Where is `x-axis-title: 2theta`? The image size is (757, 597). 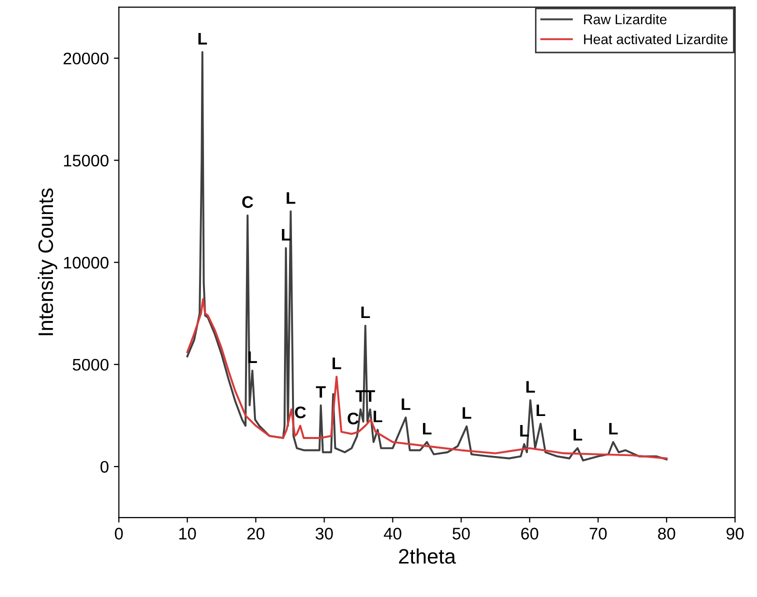
x-axis-title: 2theta is located at coordinates (427, 556).